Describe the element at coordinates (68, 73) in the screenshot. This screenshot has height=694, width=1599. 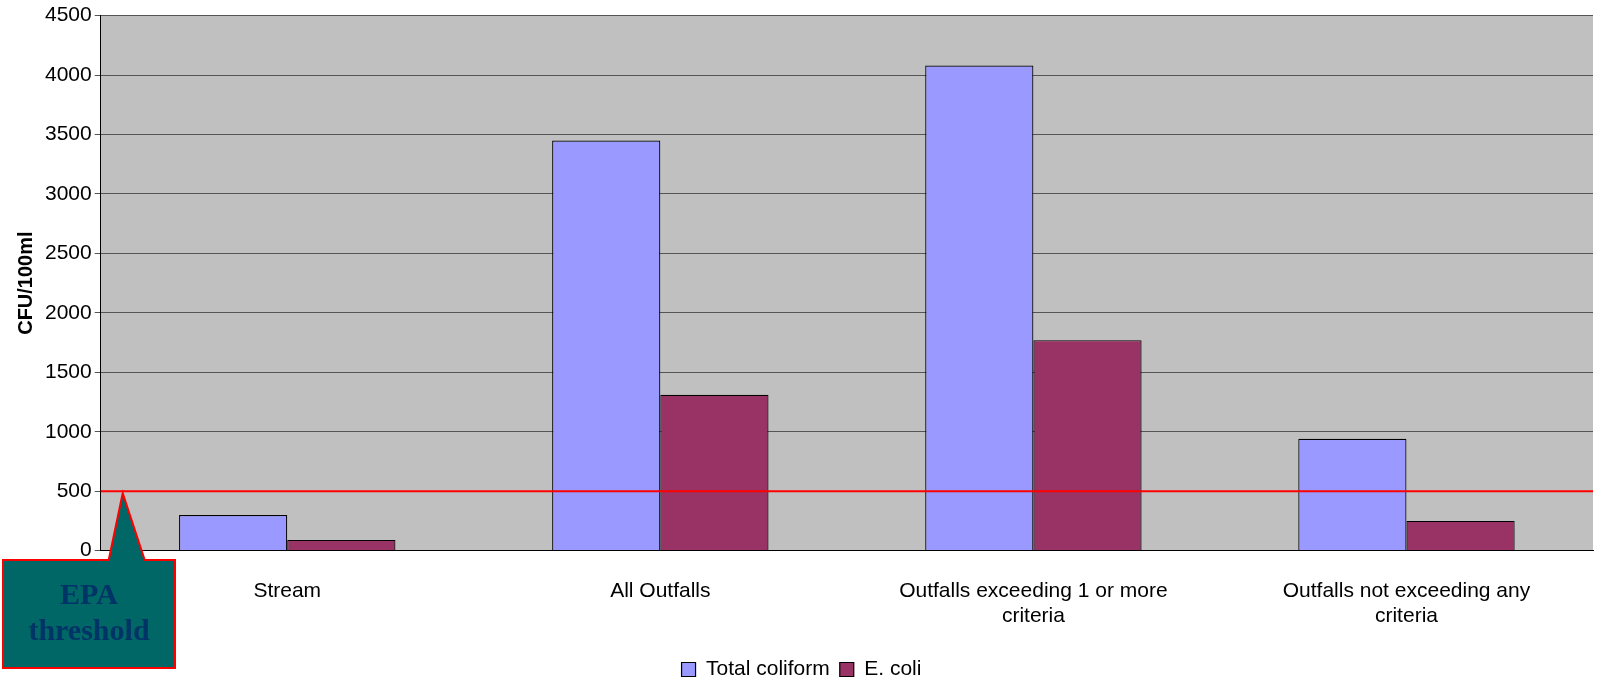
I see `y-tick-label: 4000` at that location.